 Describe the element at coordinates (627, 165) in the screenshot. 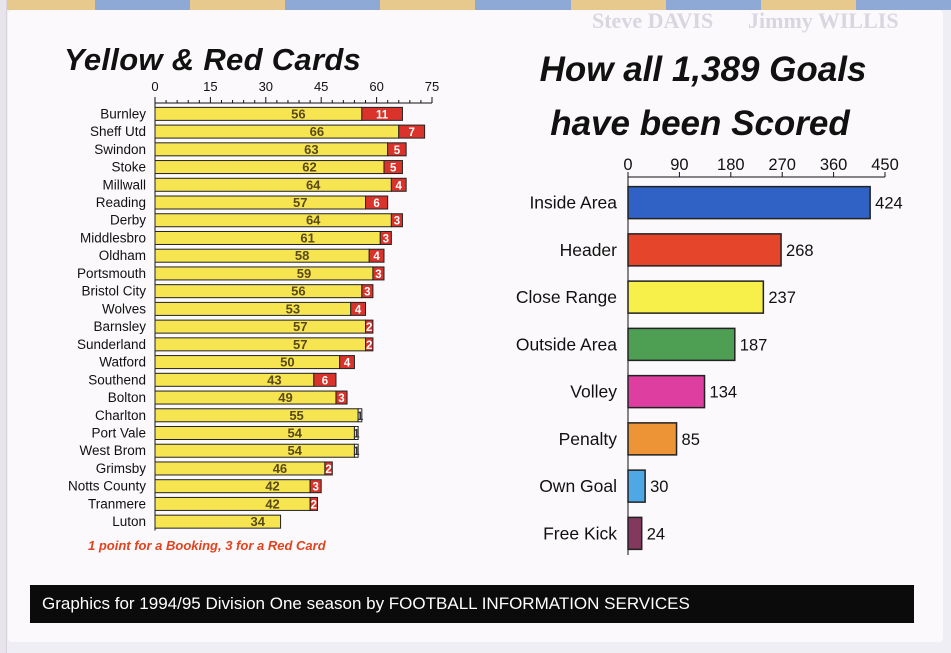

I see `goals-x-tick-label: 0` at that location.